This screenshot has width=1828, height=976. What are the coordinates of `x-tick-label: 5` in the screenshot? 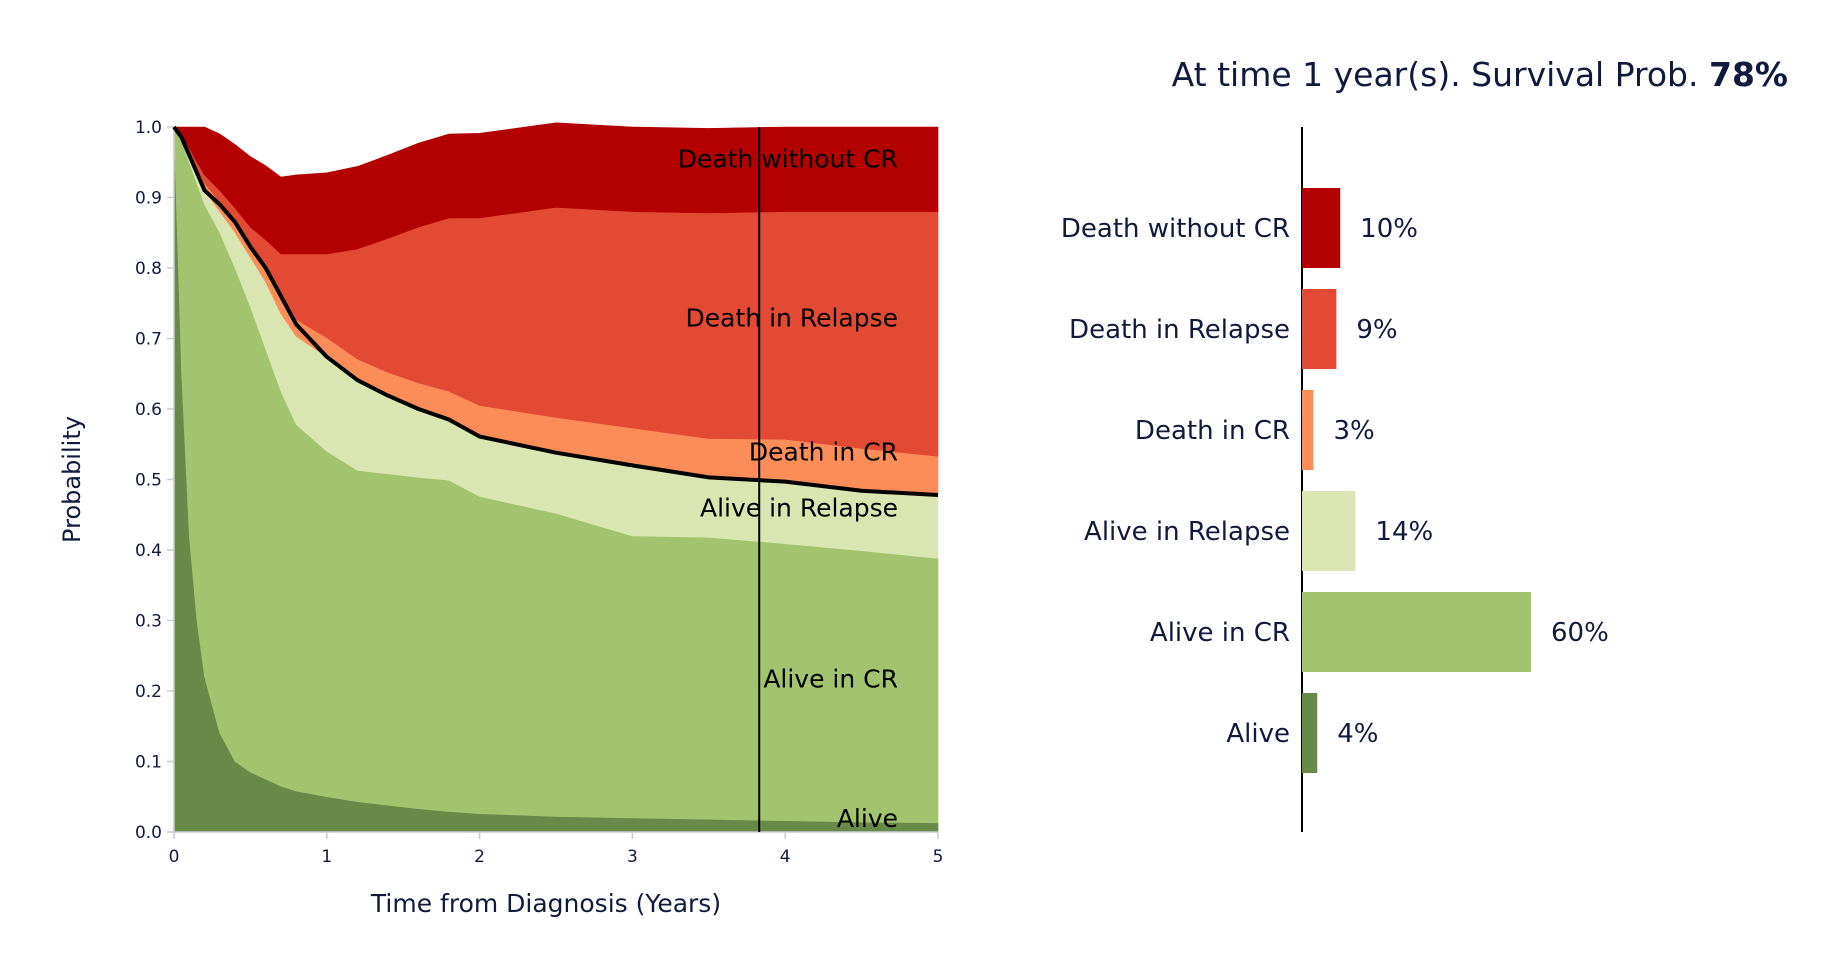 It's located at (938, 857).